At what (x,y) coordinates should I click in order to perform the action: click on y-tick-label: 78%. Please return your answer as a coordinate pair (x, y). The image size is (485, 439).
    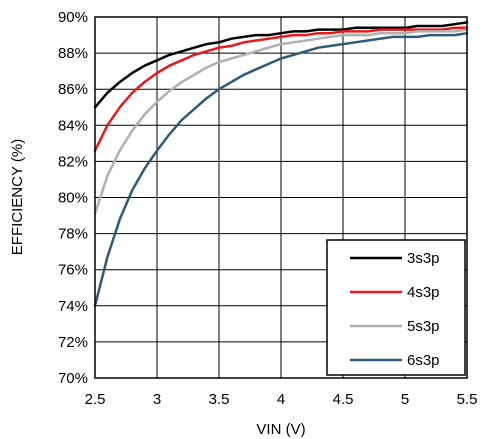
    Looking at the image, I should click on (73, 234).